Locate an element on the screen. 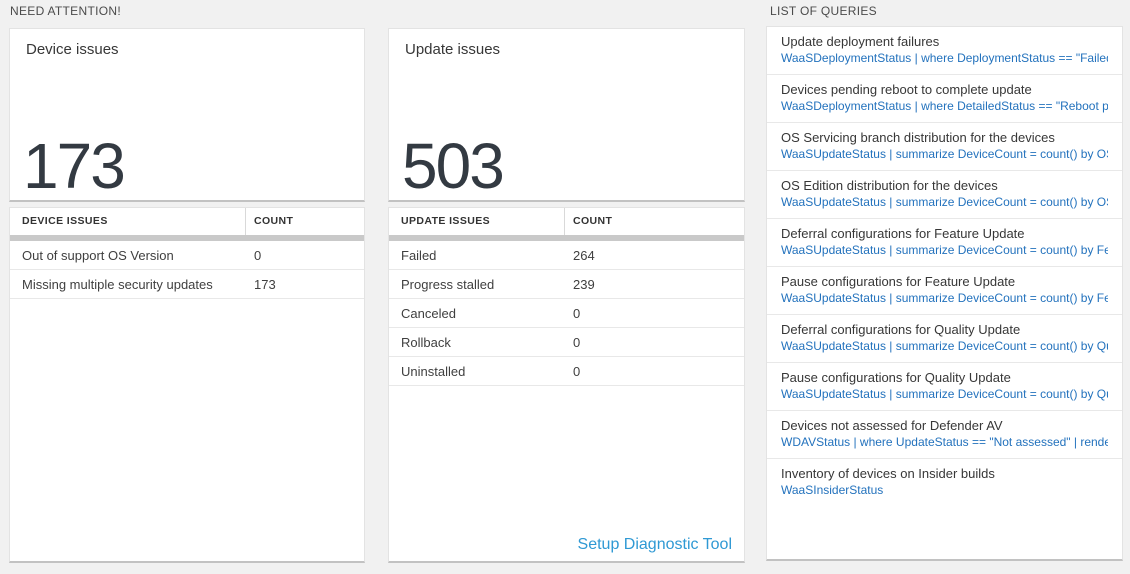 This screenshot has width=1130, height=574. update-issues-total: 503 is located at coordinates (453, 166).